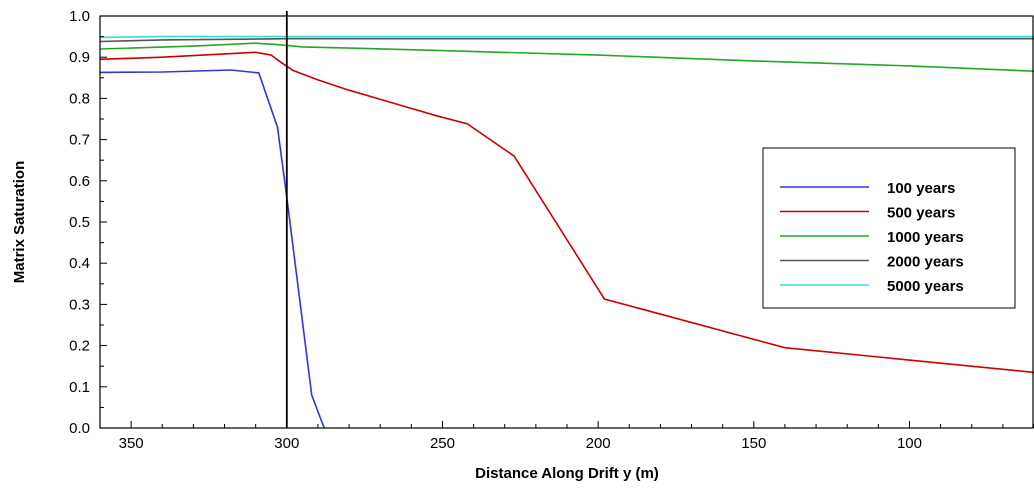 The height and width of the screenshot is (493, 1034). I want to click on legend-box, so click(889, 228).